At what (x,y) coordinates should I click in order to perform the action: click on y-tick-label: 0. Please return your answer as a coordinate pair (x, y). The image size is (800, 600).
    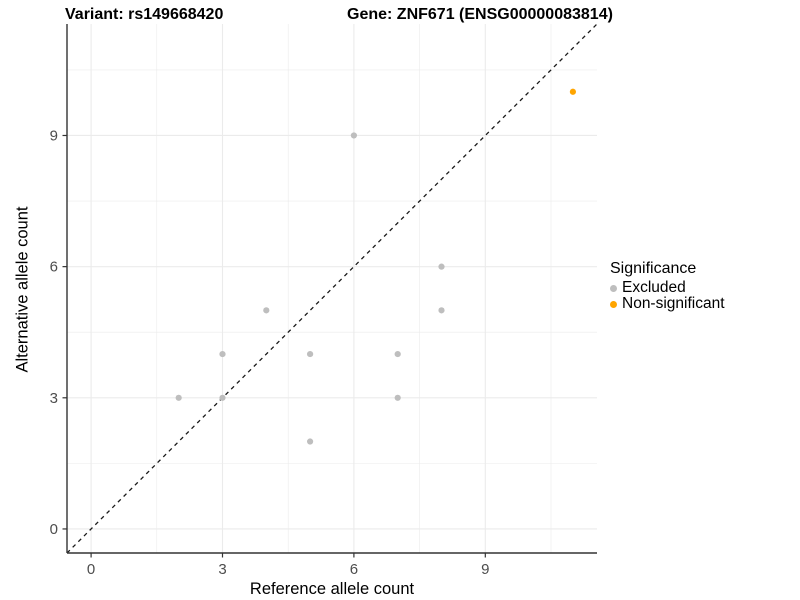
    Looking at the image, I should click on (54, 529).